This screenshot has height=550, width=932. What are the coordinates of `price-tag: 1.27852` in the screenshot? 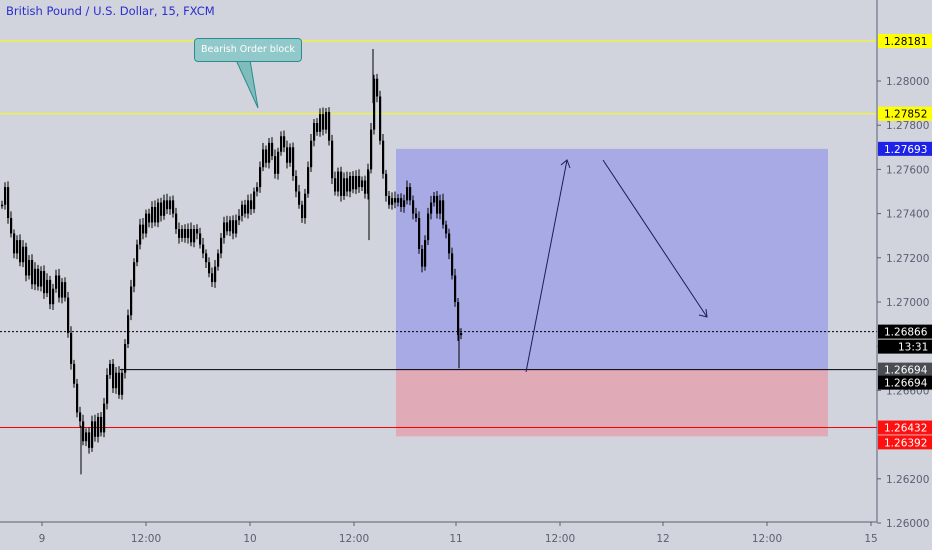 It's located at (905, 115).